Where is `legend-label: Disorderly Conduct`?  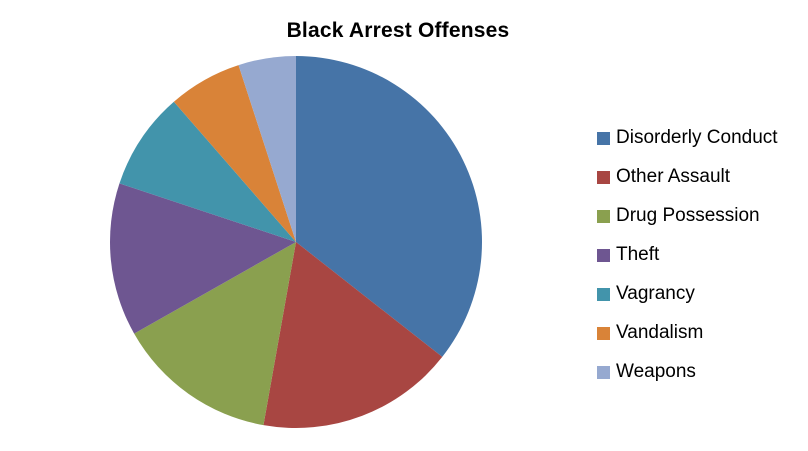 legend-label: Disorderly Conduct is located at coordinates (697, 137).